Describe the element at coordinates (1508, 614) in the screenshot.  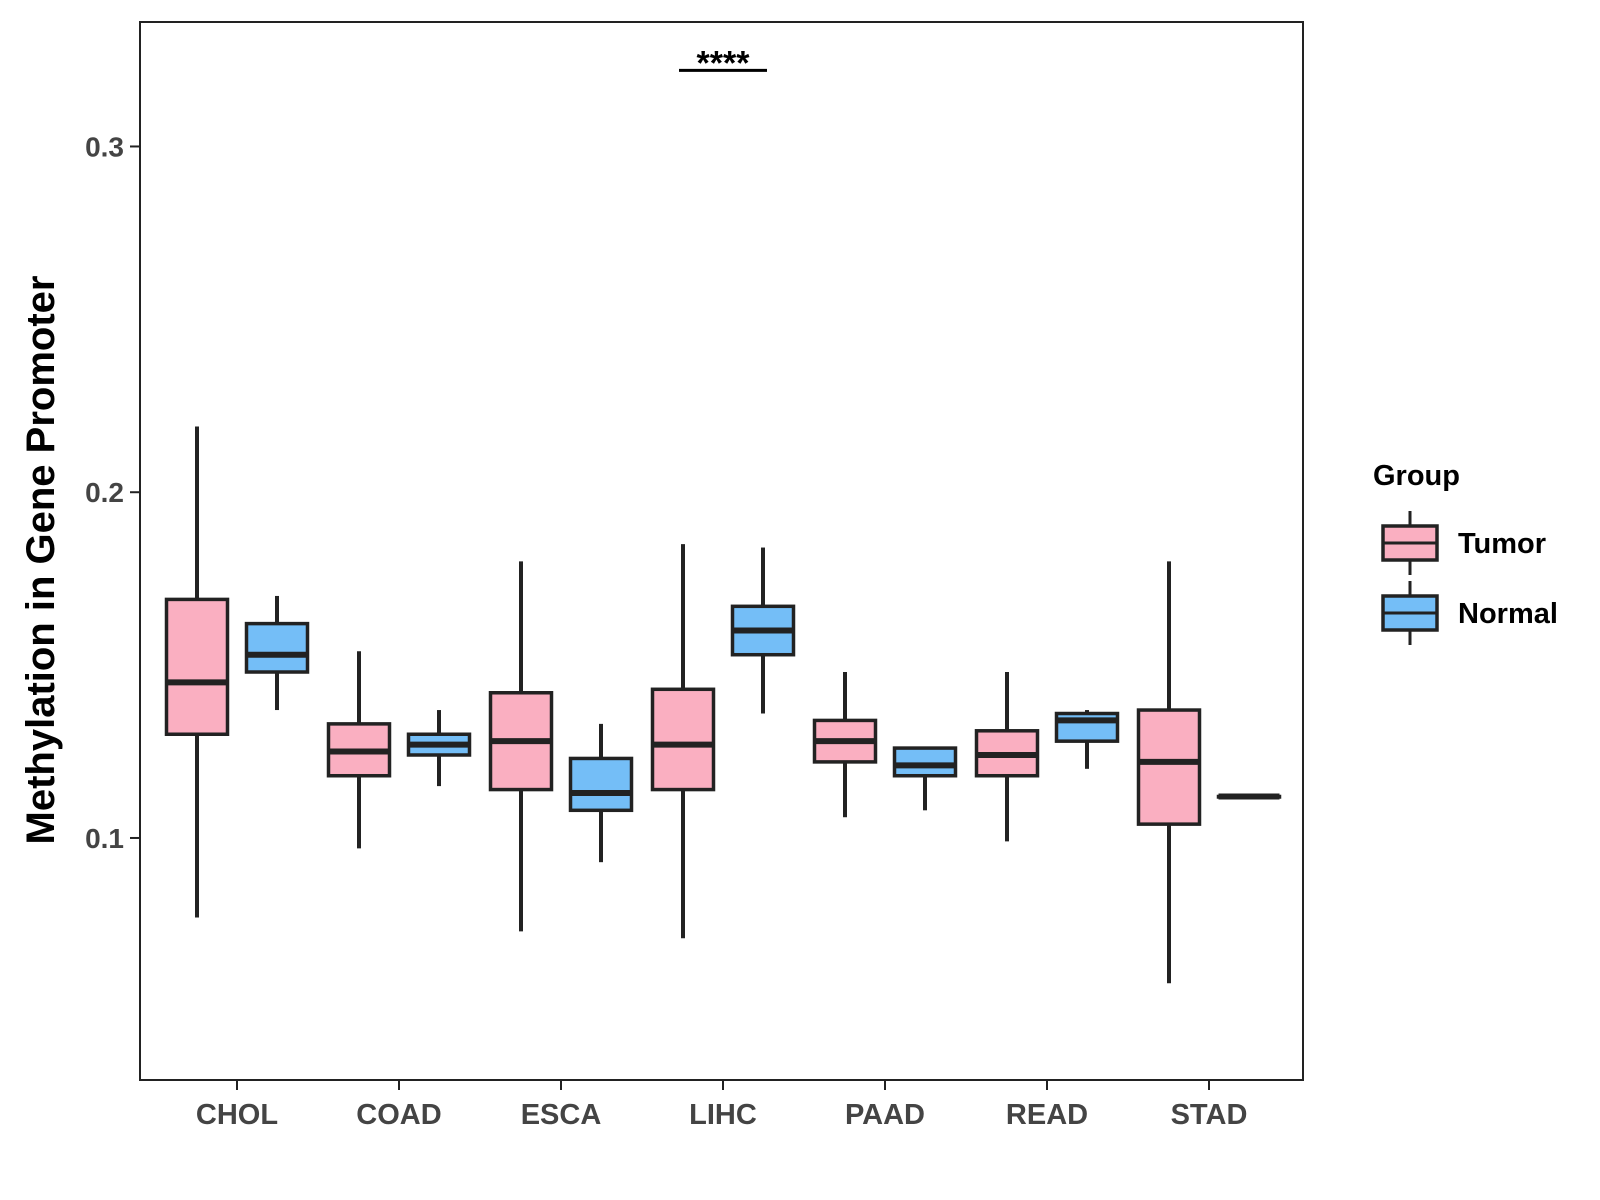
I see `legend-label: Normal` at that location.